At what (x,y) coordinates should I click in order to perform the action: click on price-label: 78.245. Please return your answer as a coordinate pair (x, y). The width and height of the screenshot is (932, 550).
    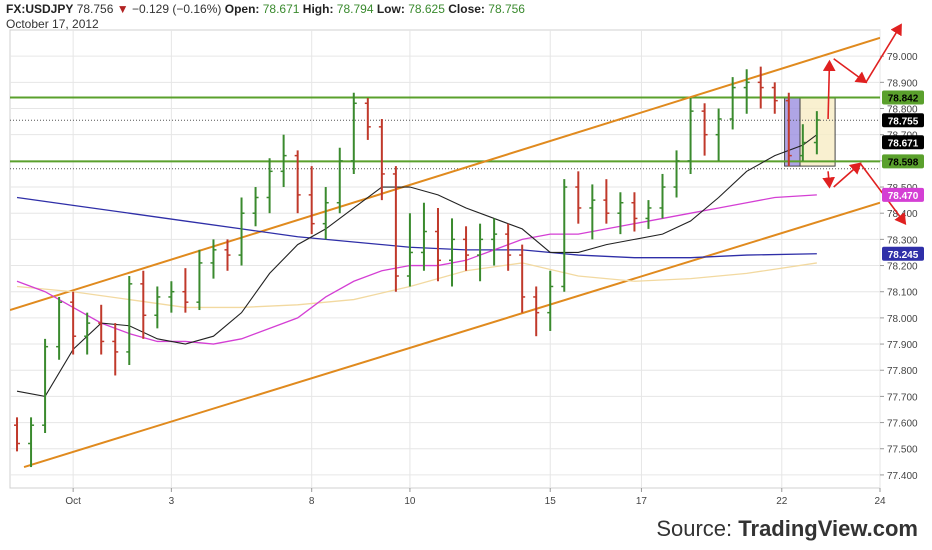
    Looking at the image, I should click on (903, 253).